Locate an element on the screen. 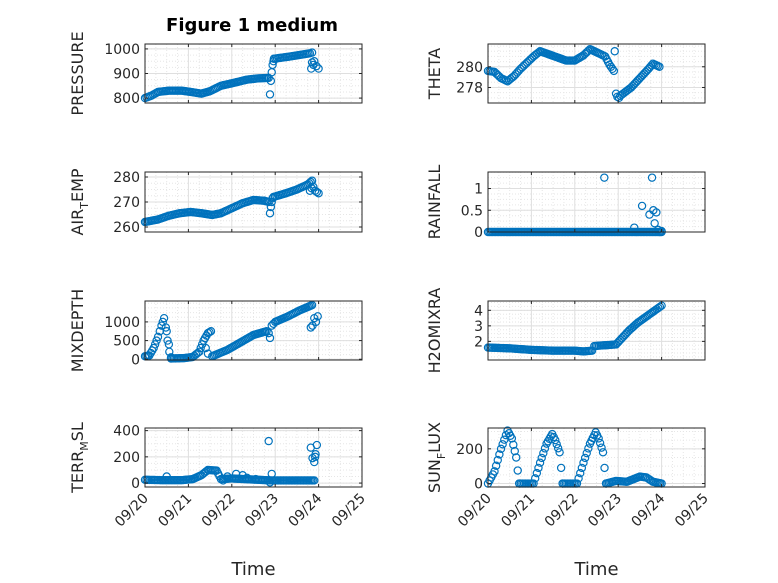 The image size is (778, 583). minor-grid is located at coordinates (596, 202).